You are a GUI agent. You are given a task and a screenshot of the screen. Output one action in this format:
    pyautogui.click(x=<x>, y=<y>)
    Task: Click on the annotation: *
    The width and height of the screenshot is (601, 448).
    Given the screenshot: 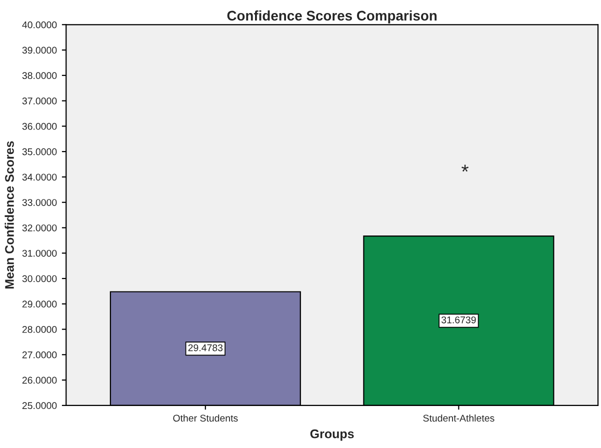 What is the action you would take?
    pyautogui.click(x=465, y=168)
    